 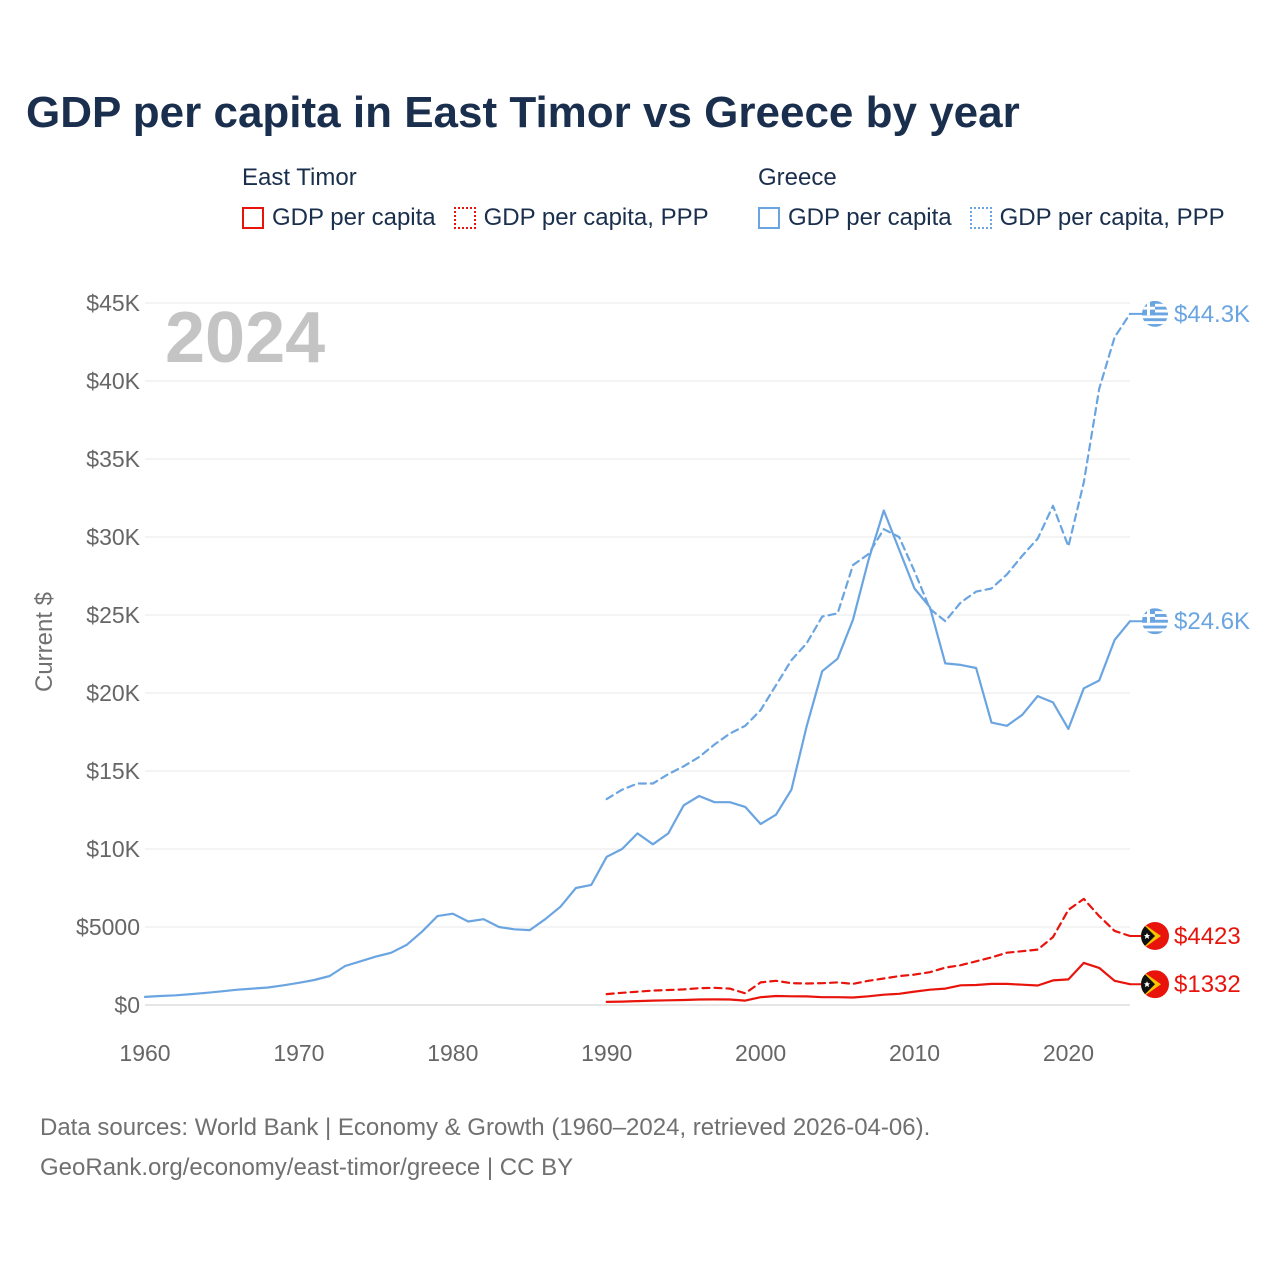 What do you see at coordinates (914, 1053) in the screenshot?
I see `x-tick-label: 2010` at bounding box center [914, 1053].